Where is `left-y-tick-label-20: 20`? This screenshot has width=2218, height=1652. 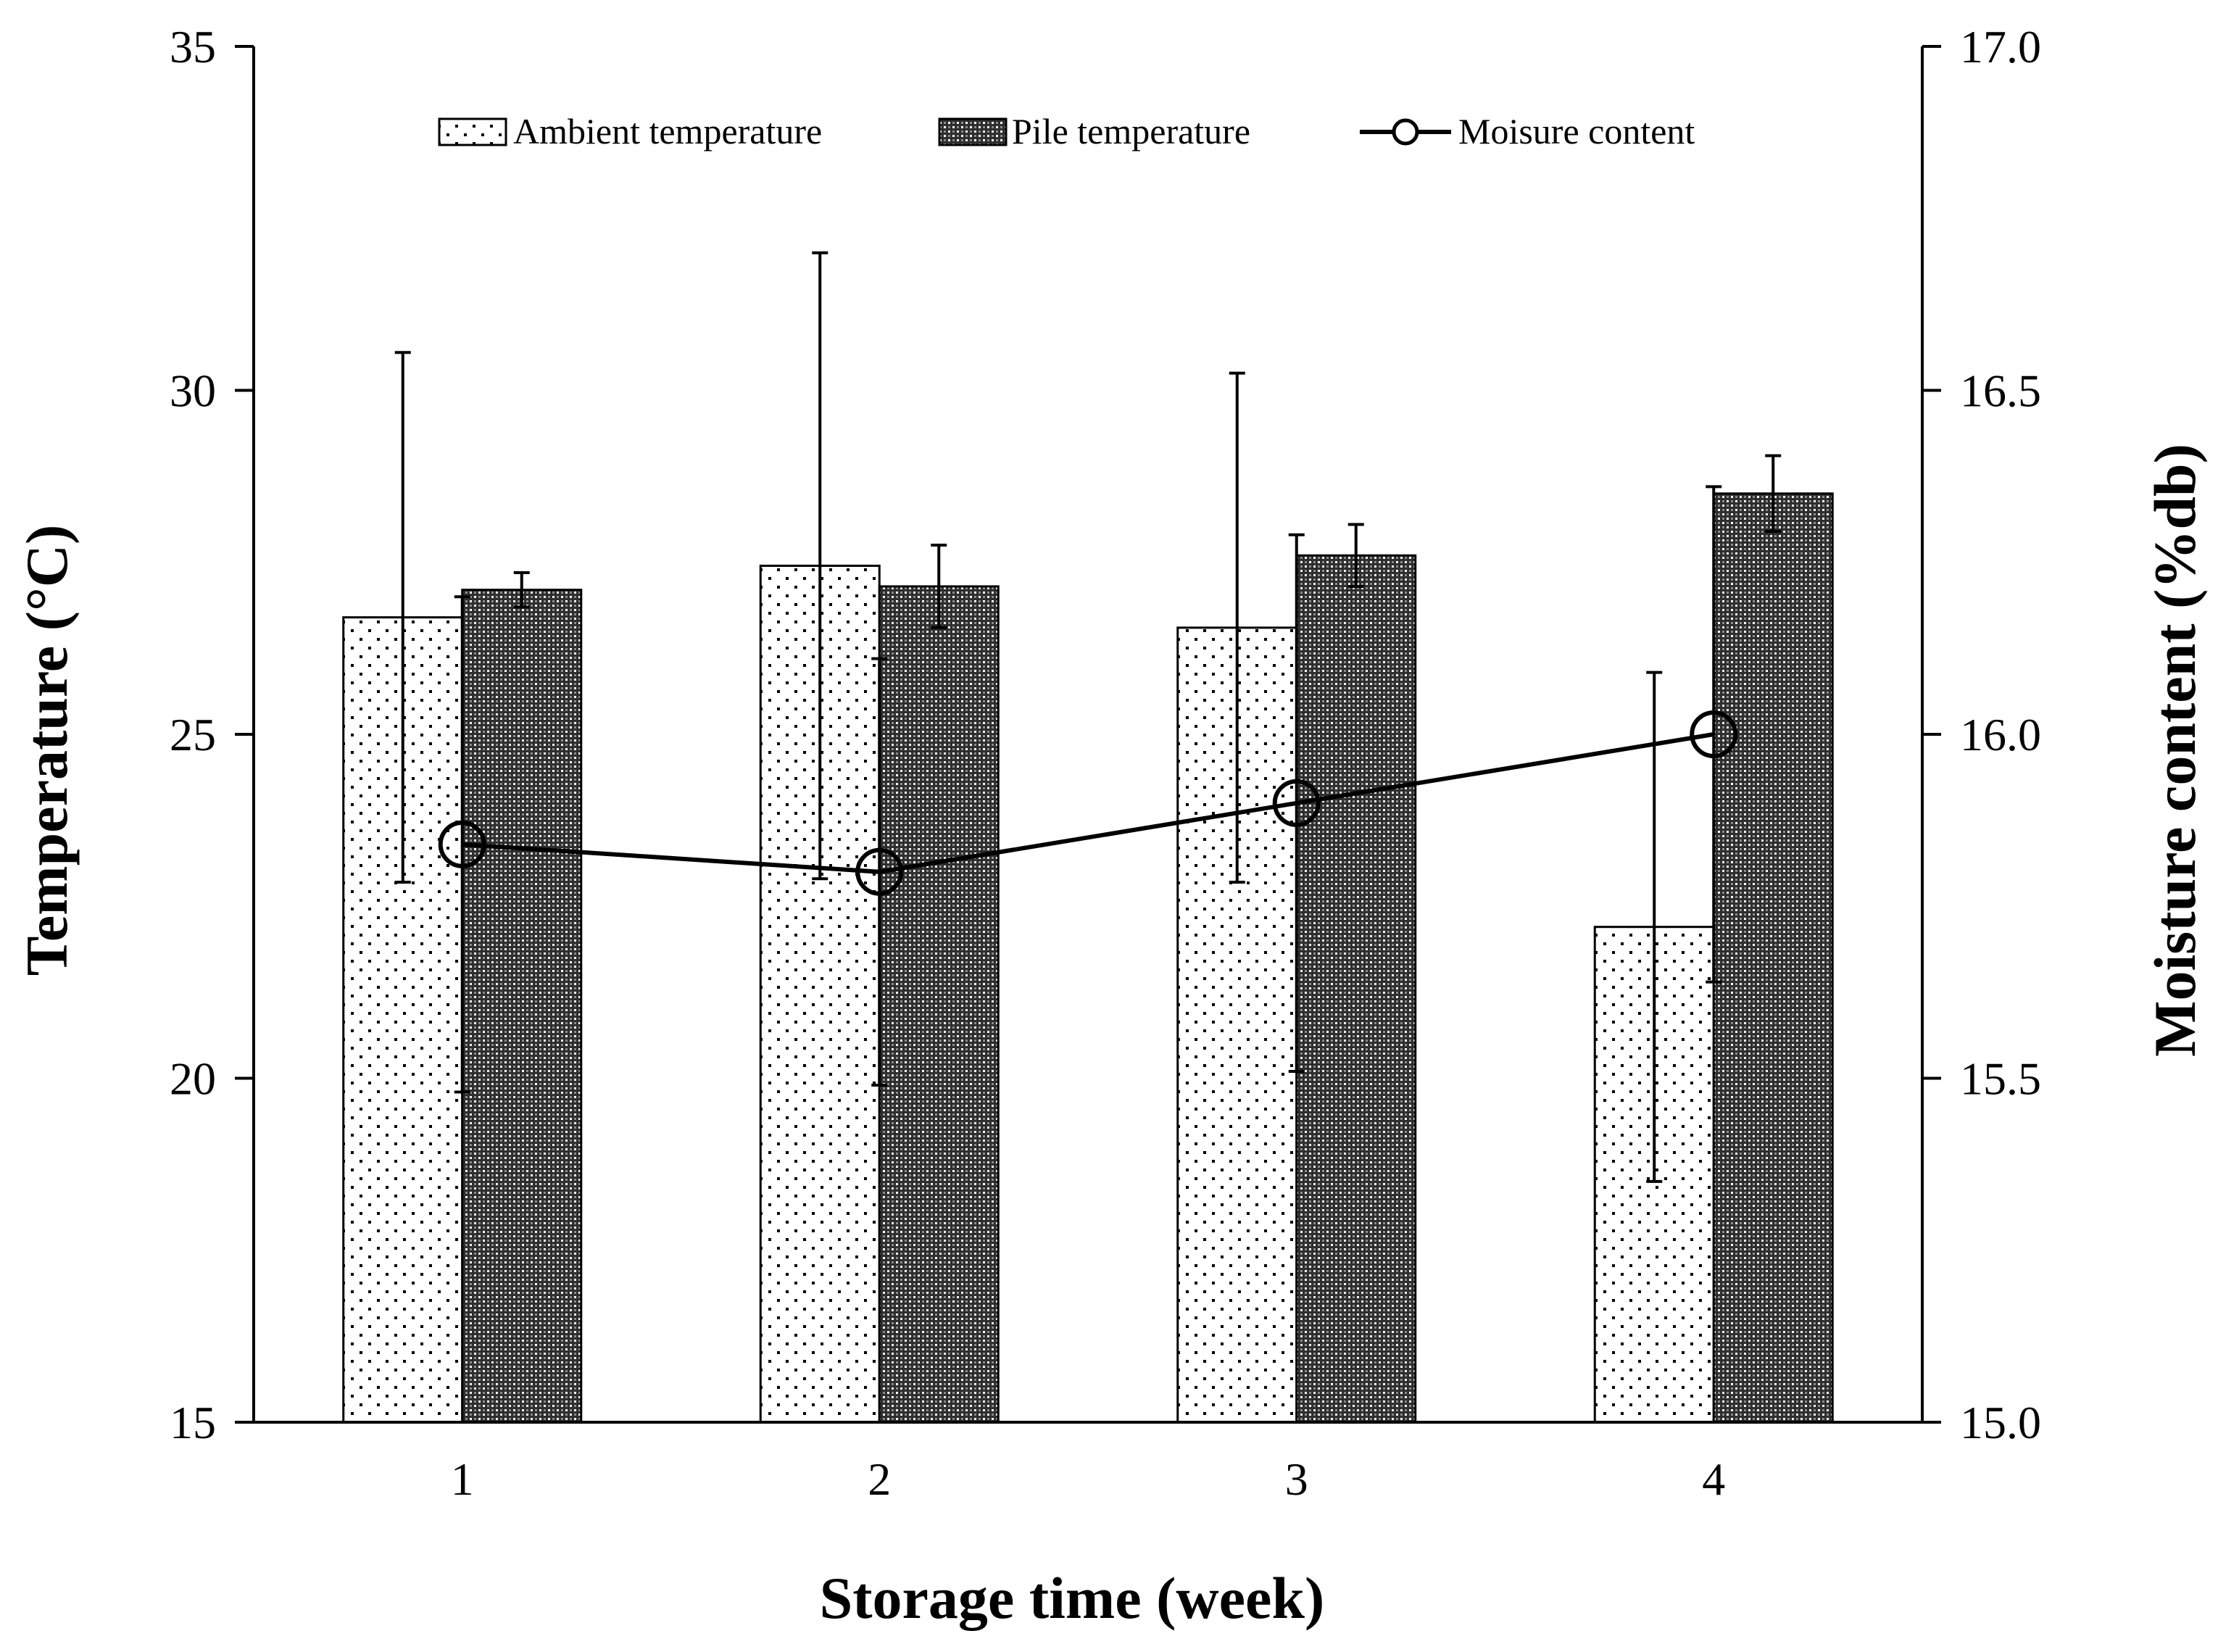 left-y-tick-label-20: 20 is located at coordinates (193, 1079).